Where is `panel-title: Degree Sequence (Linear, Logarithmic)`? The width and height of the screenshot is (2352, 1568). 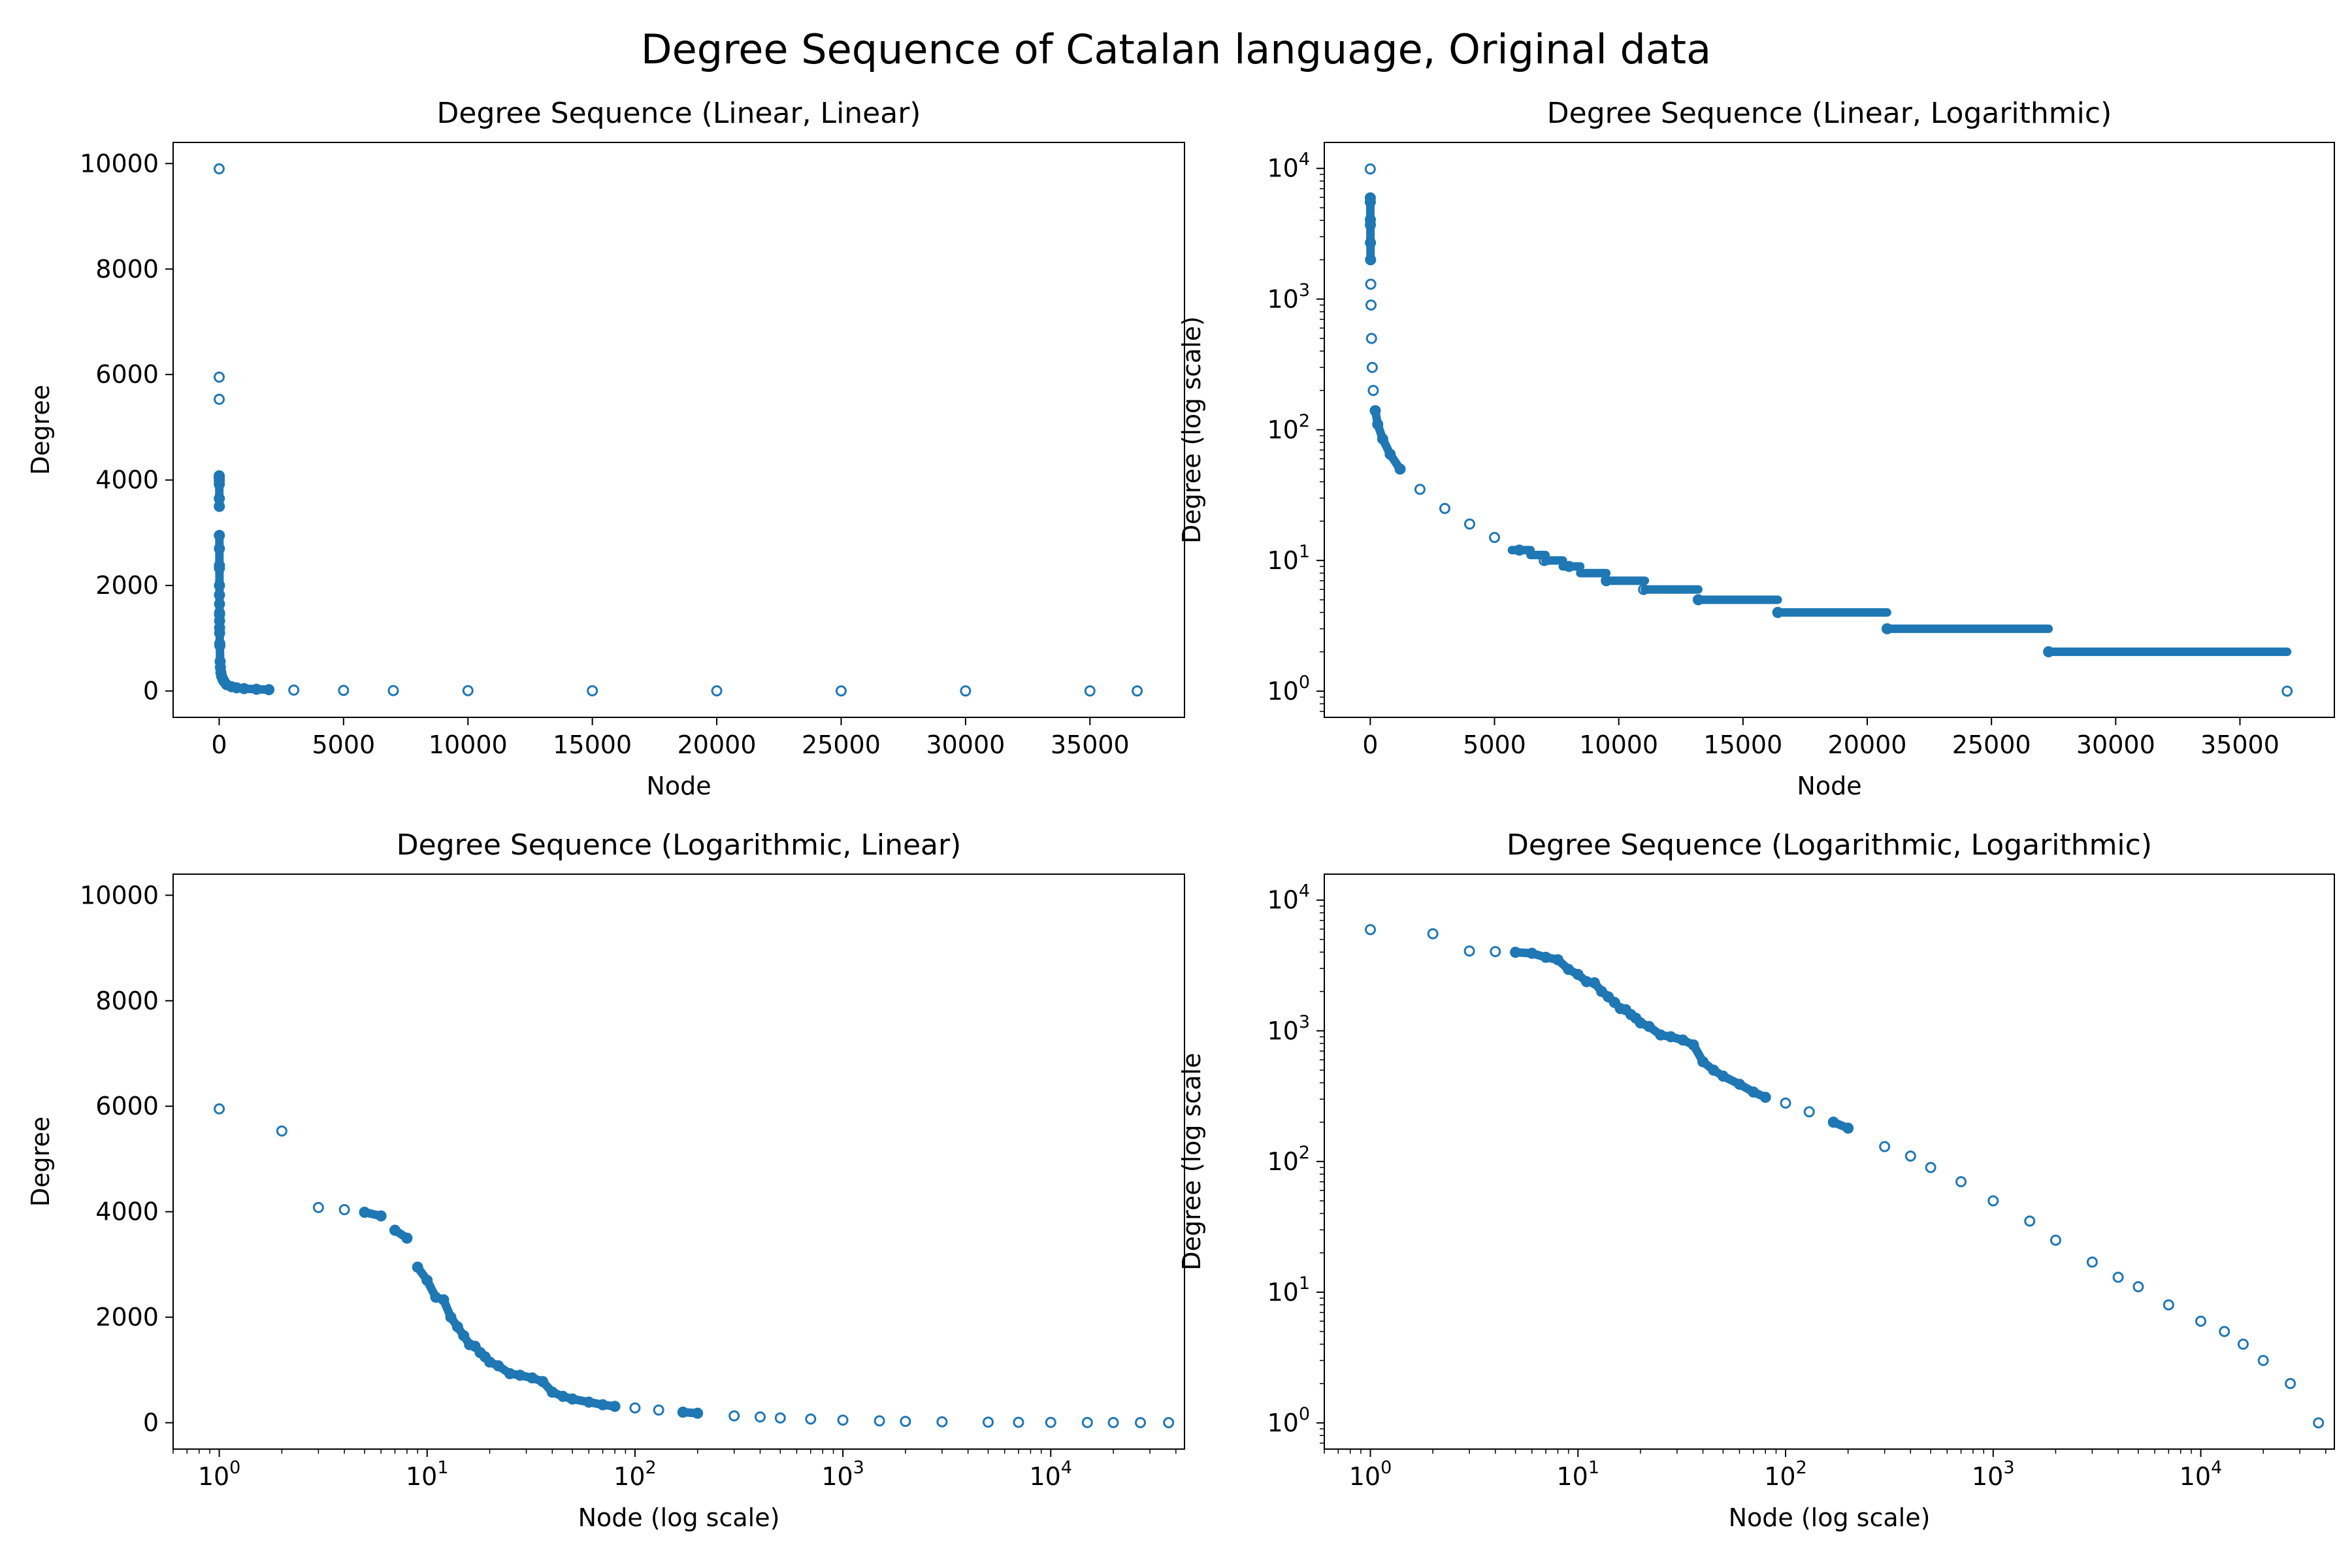 panel-title: Degree Sequence (Linear, Logarithmic) is located at coordinates (1829, 113).